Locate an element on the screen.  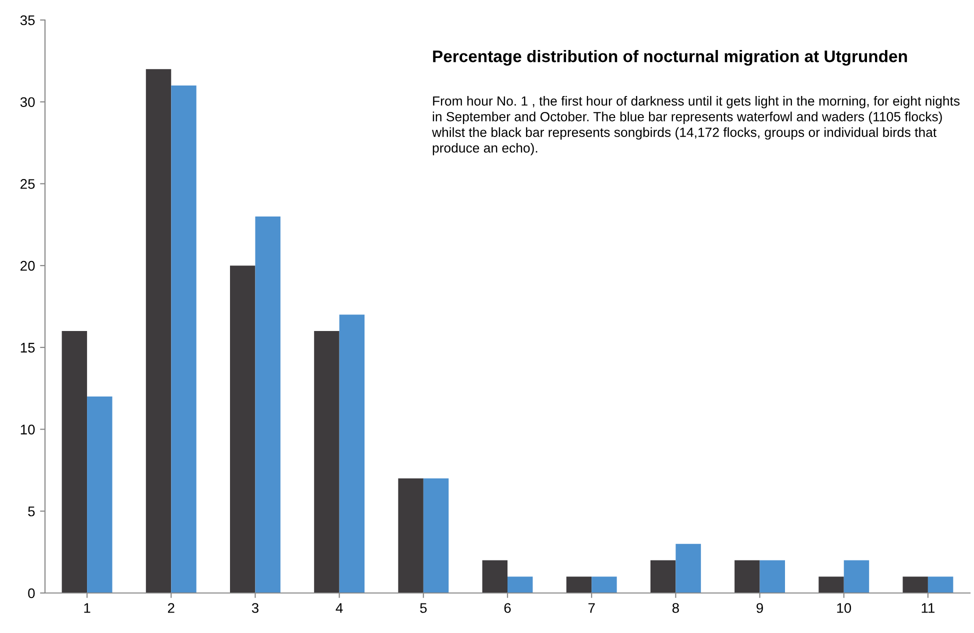
y-tick-label: 35 is located at coordinates (27, 20).